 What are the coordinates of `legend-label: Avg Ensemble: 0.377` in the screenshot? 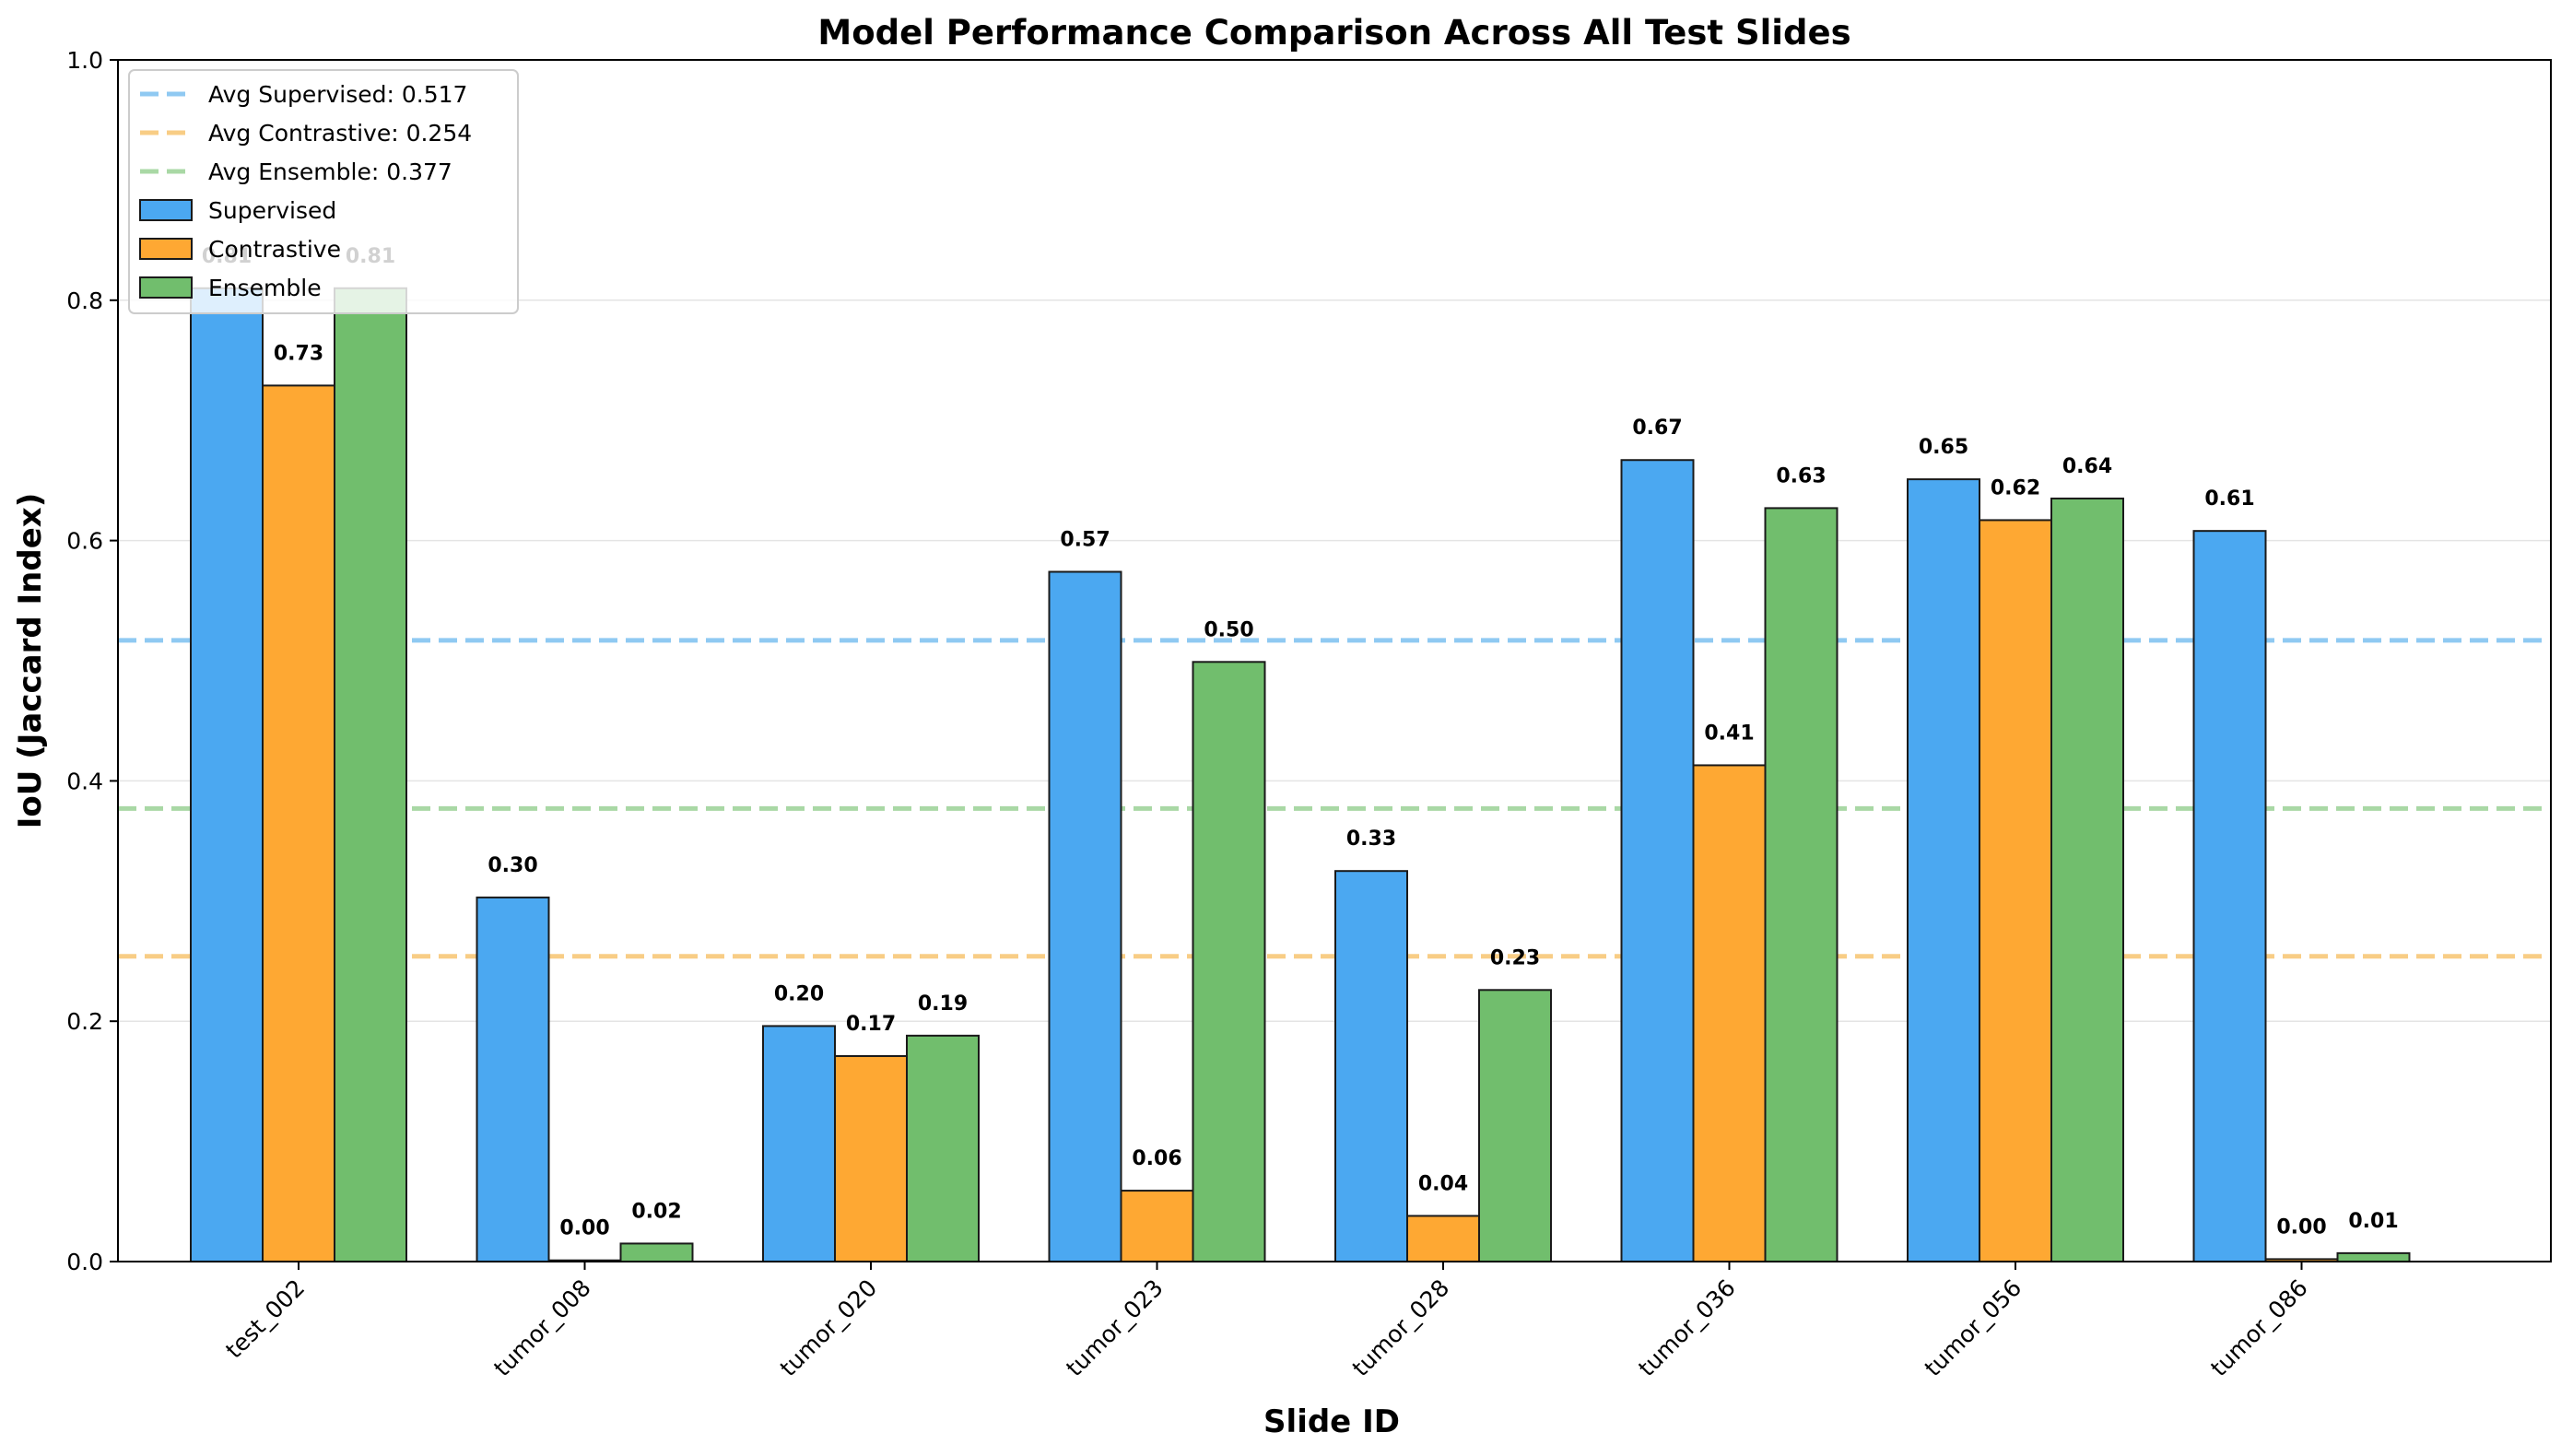 It's located at (330, 172).